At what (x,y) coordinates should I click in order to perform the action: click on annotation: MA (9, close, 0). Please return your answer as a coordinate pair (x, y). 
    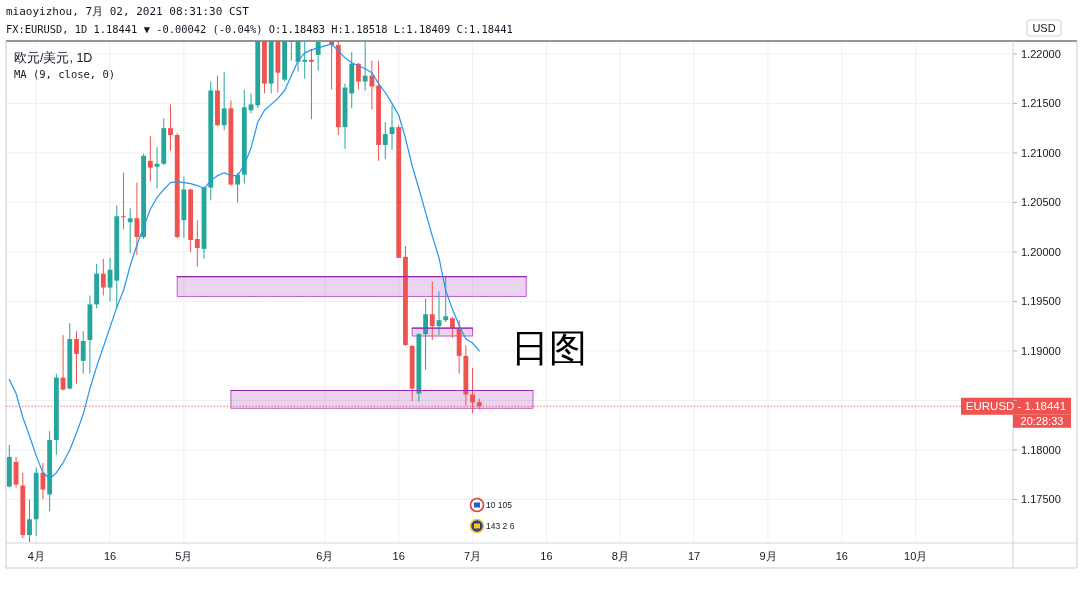
    Looking at the image, I should click on (65, 74).